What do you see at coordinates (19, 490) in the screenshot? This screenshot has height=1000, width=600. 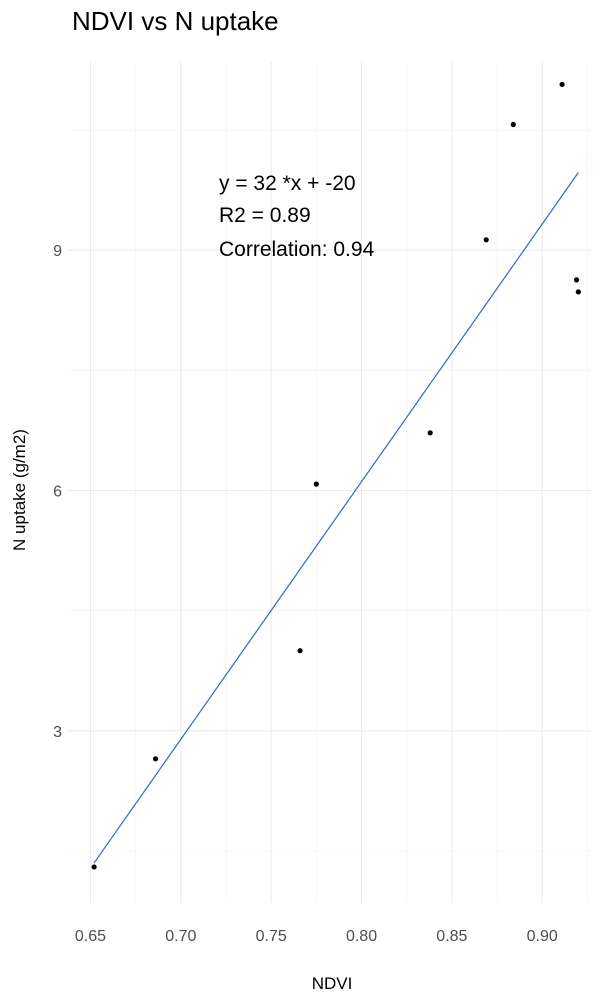 I see `y-axis-label: N uptake (g/m2)` at bounding box center [19, 490].